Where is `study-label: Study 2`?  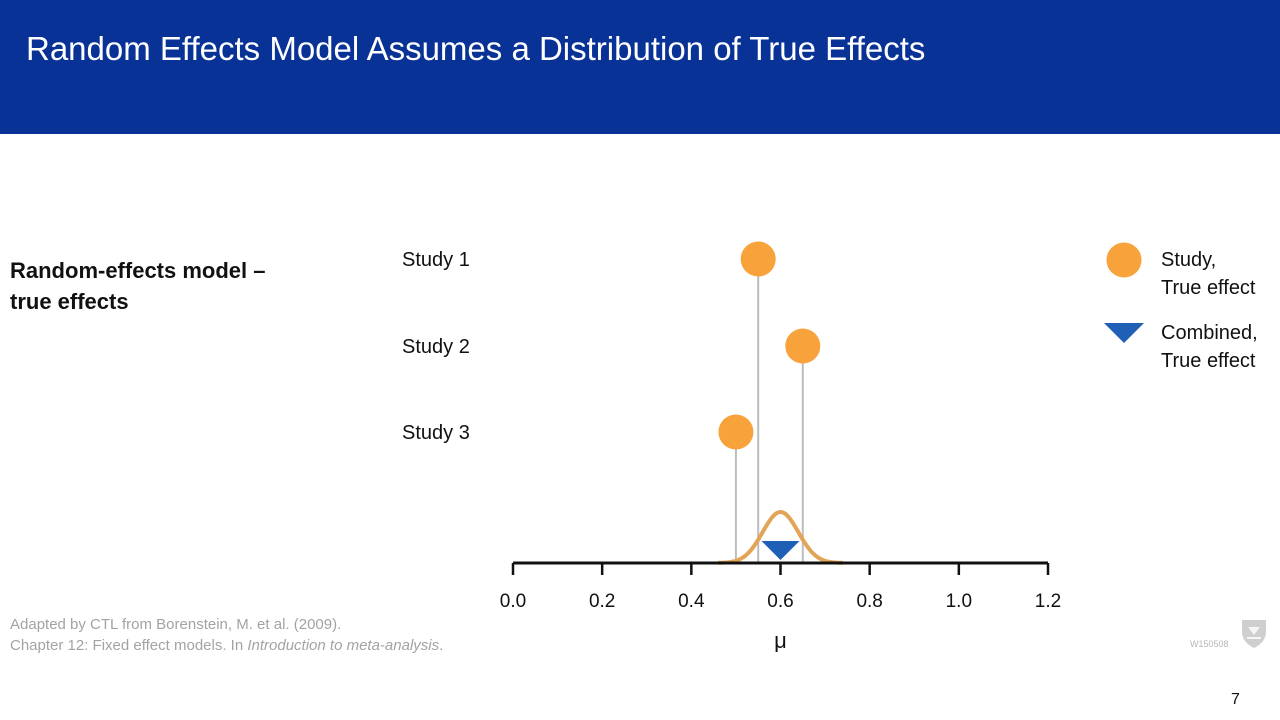 study-label: Study 2 is located at coordinates (436, 347).